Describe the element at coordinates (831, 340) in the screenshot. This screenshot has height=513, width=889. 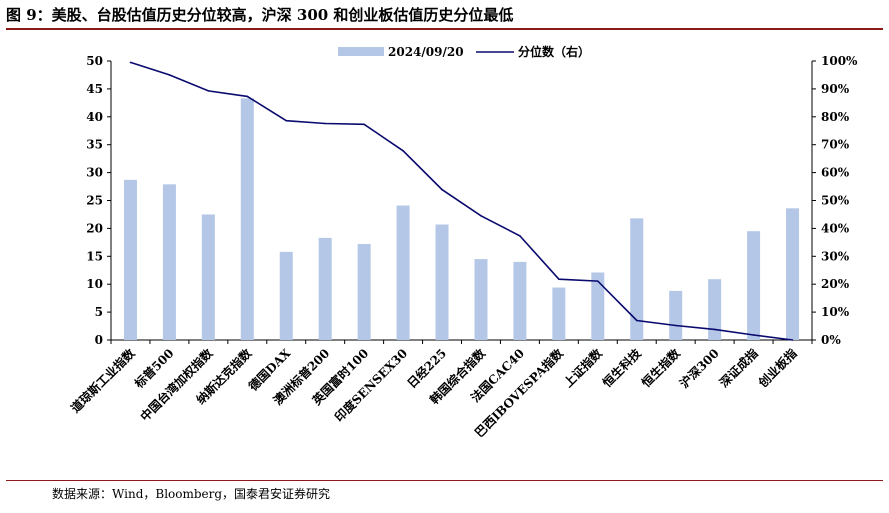
I see `y-right-tick-label: 0%` at that location.